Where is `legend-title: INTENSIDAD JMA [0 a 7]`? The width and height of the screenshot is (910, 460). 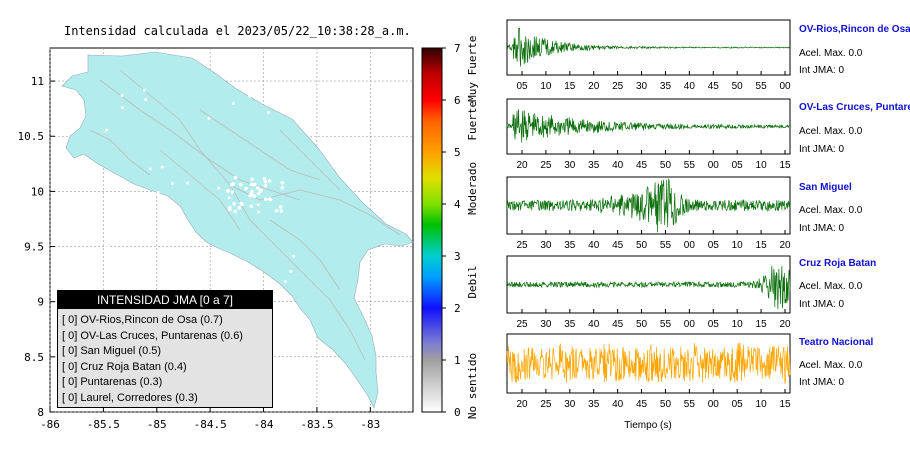
legend-title: INTENSIDAD JMA [0 a 7] is located at coordinates (165, 300).